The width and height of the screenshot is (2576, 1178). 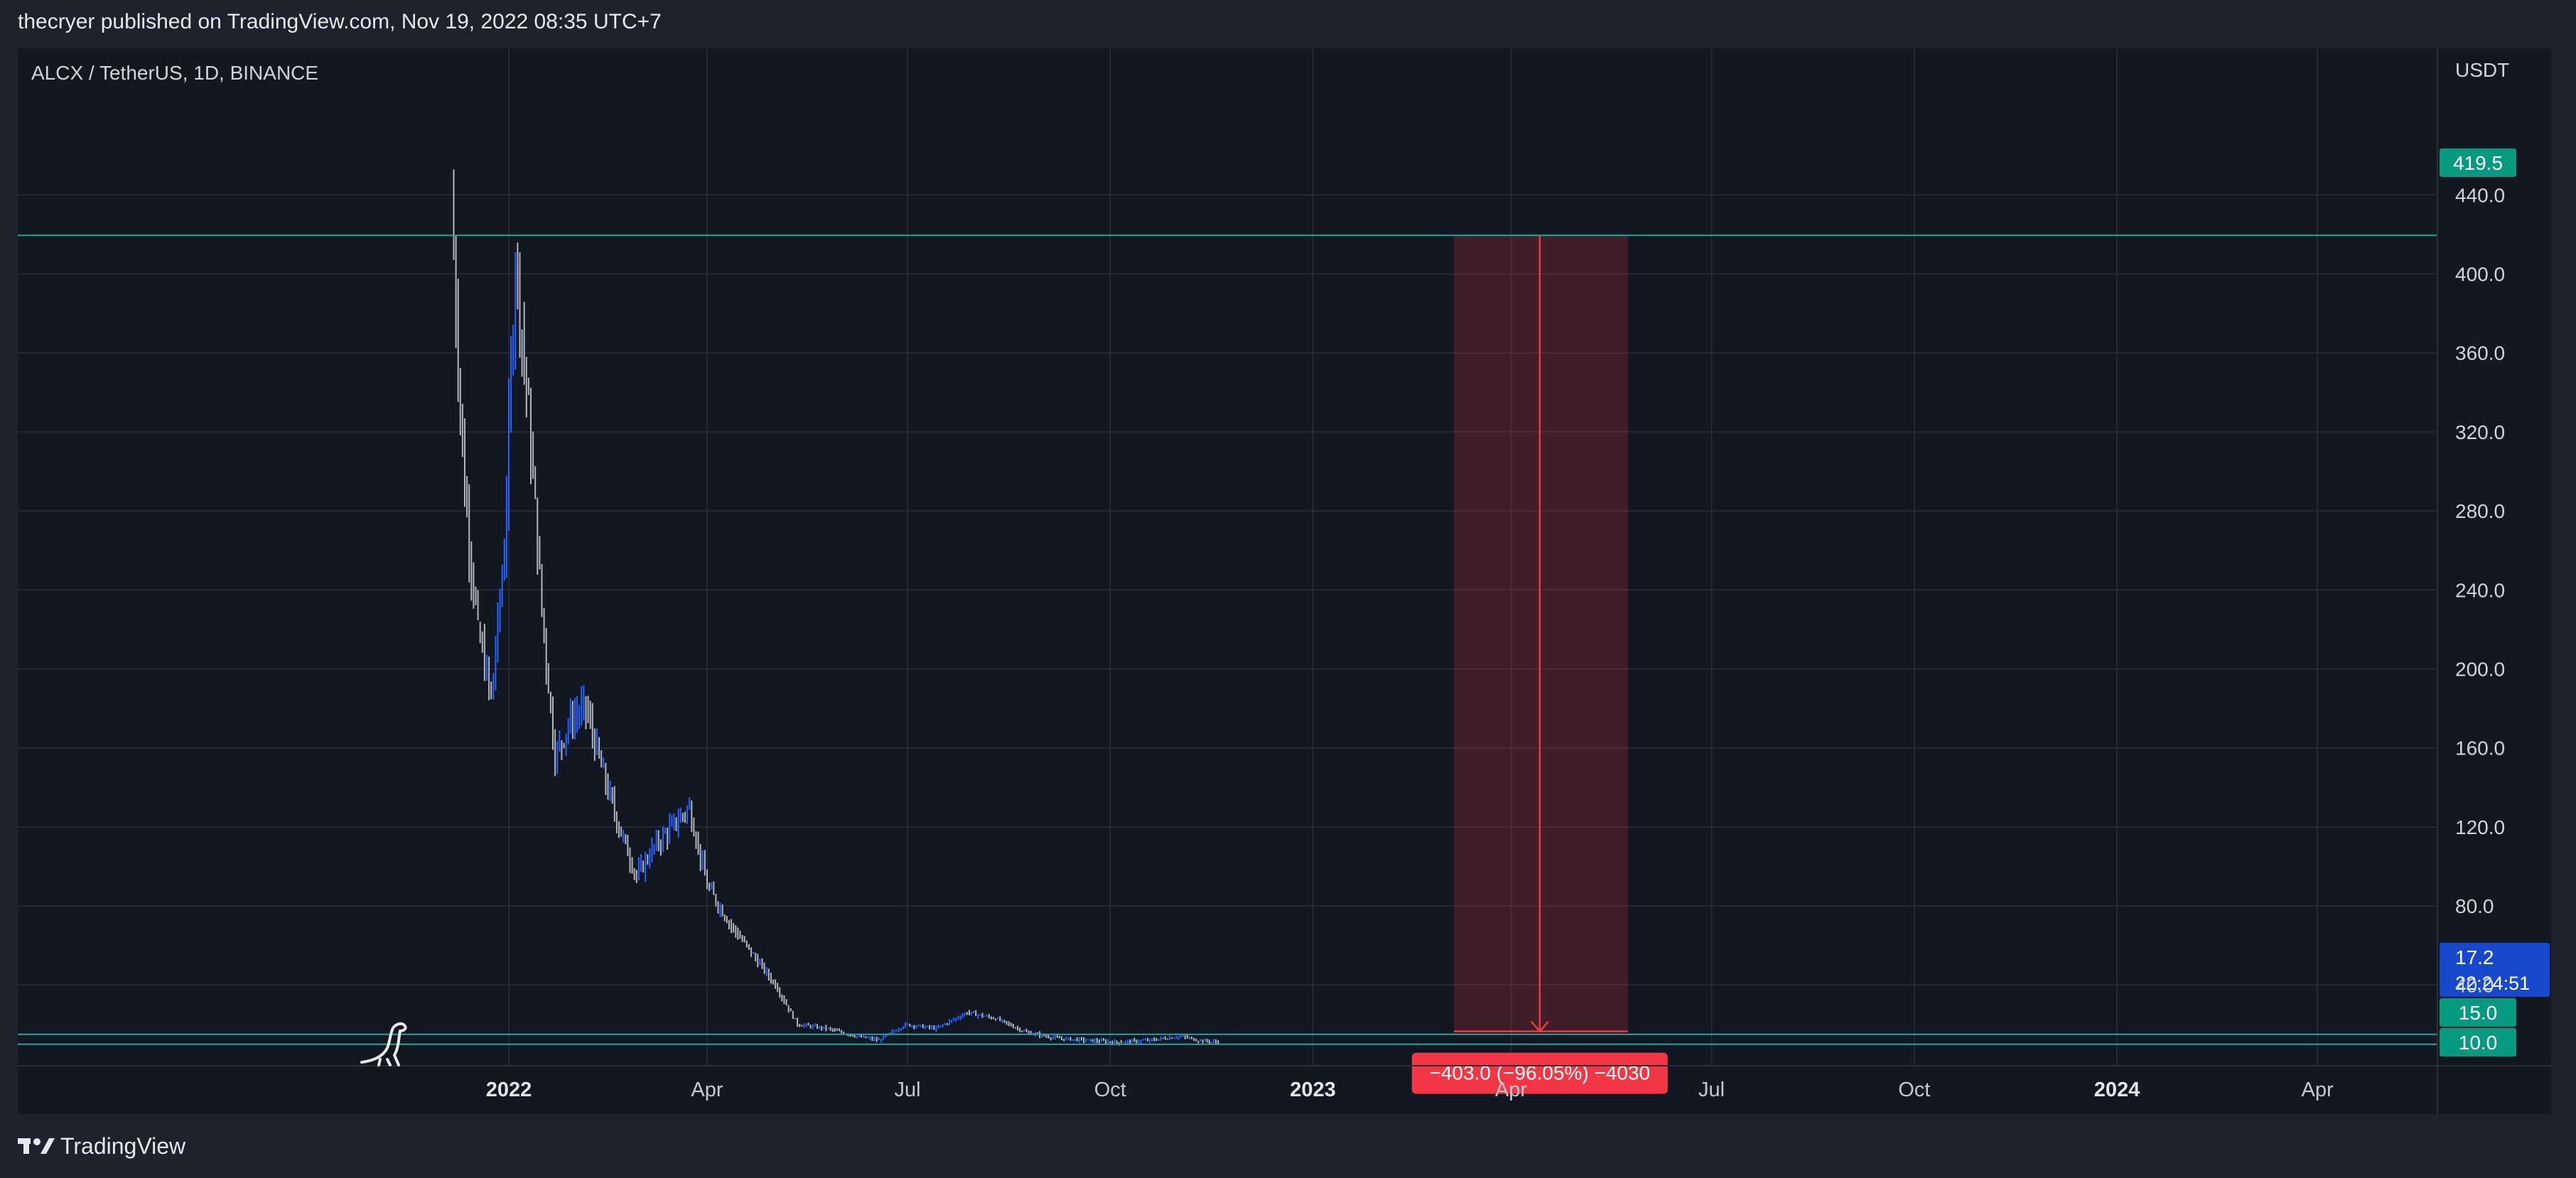 I want to click on y-tick-label: 120.0, so click(x=2480, y=827).